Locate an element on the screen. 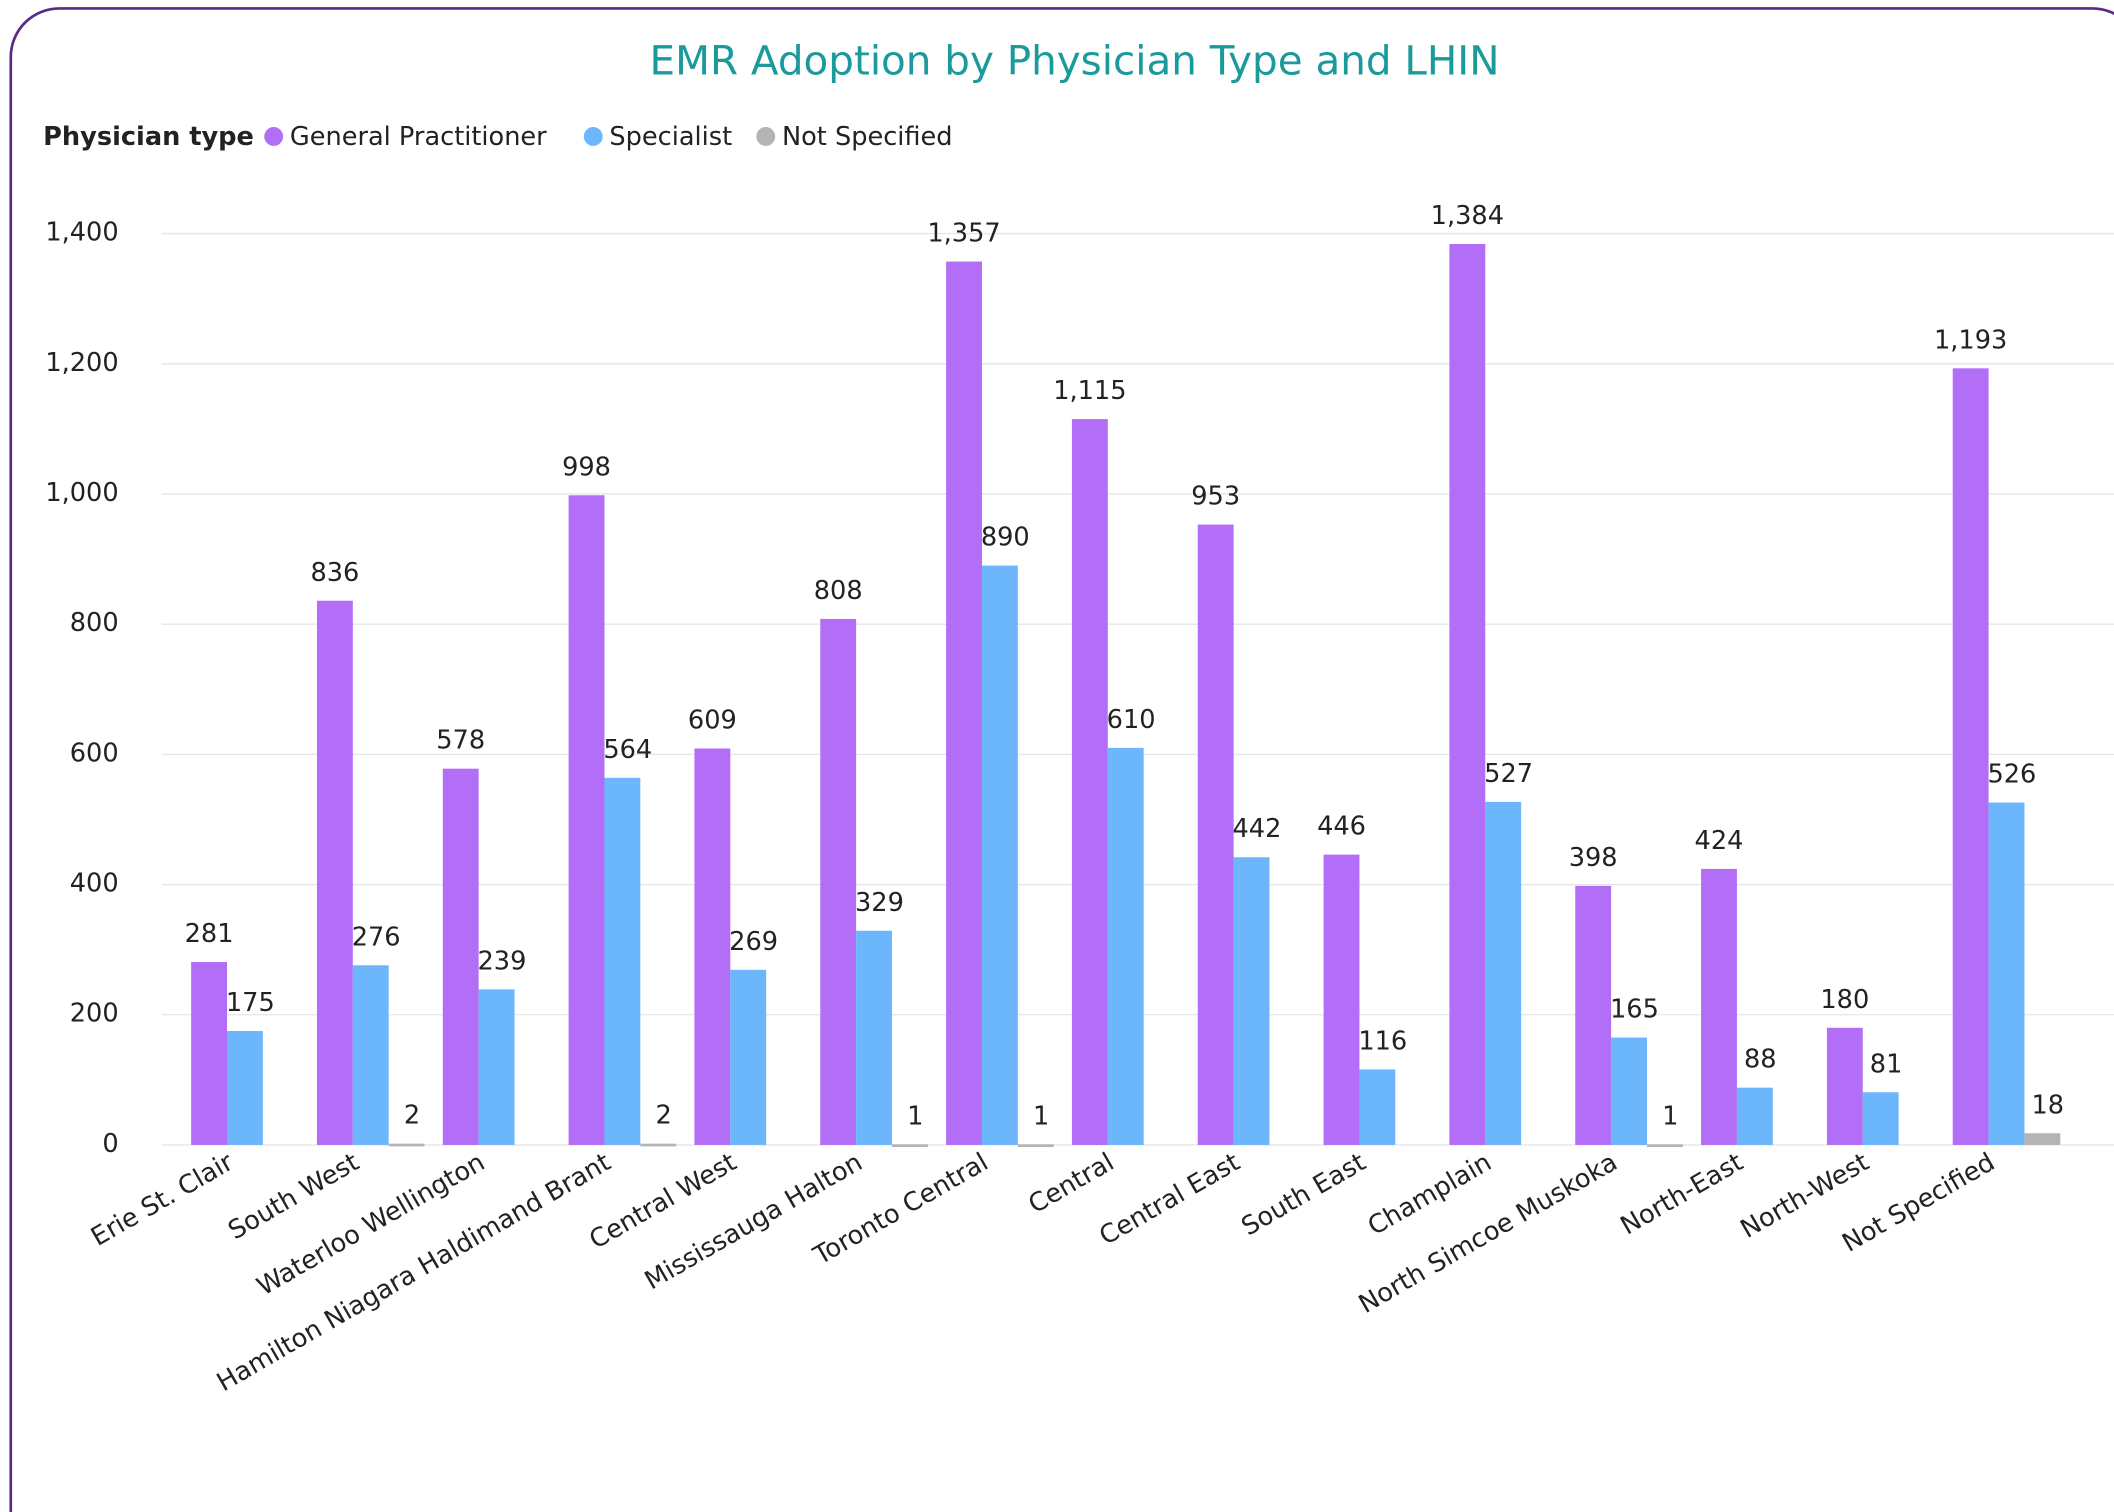 The image size is (2114, 1512). data-label: 527 is located at coordinates (1508, 774).